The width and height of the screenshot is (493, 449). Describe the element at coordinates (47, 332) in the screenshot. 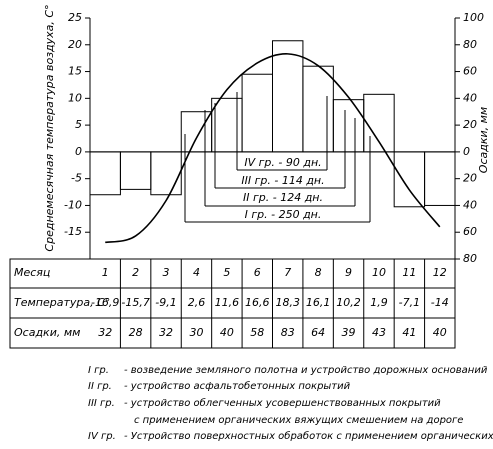

I see `row-header: Осадки, мм` at that location.